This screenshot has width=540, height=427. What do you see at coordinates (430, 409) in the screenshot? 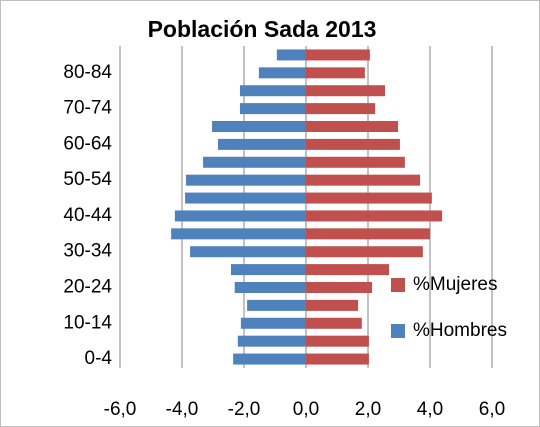
I see `x-tick-label: 4,0` at bounding box center [430, 409].